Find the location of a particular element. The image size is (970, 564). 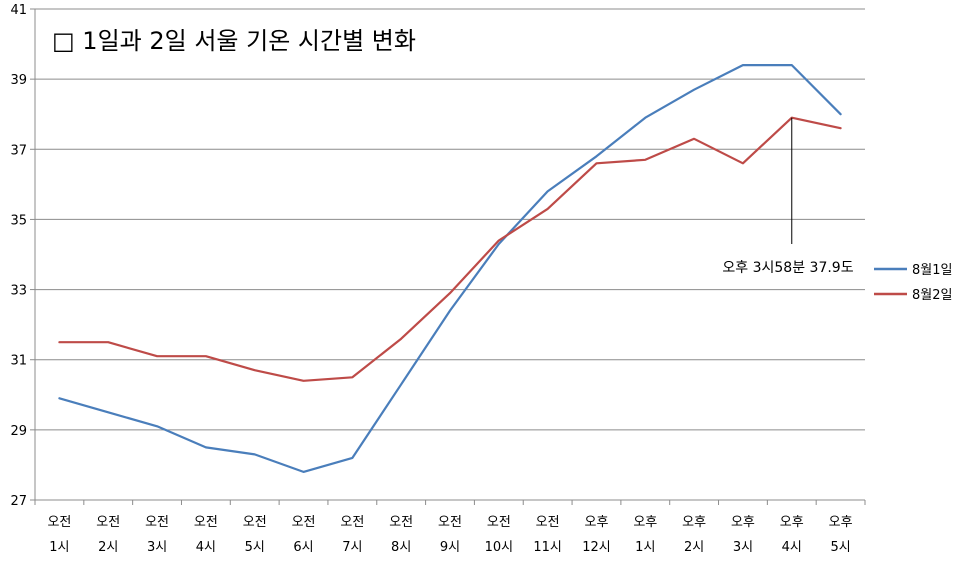

y-tick-label: 41 is located at coordinates (18, 10).